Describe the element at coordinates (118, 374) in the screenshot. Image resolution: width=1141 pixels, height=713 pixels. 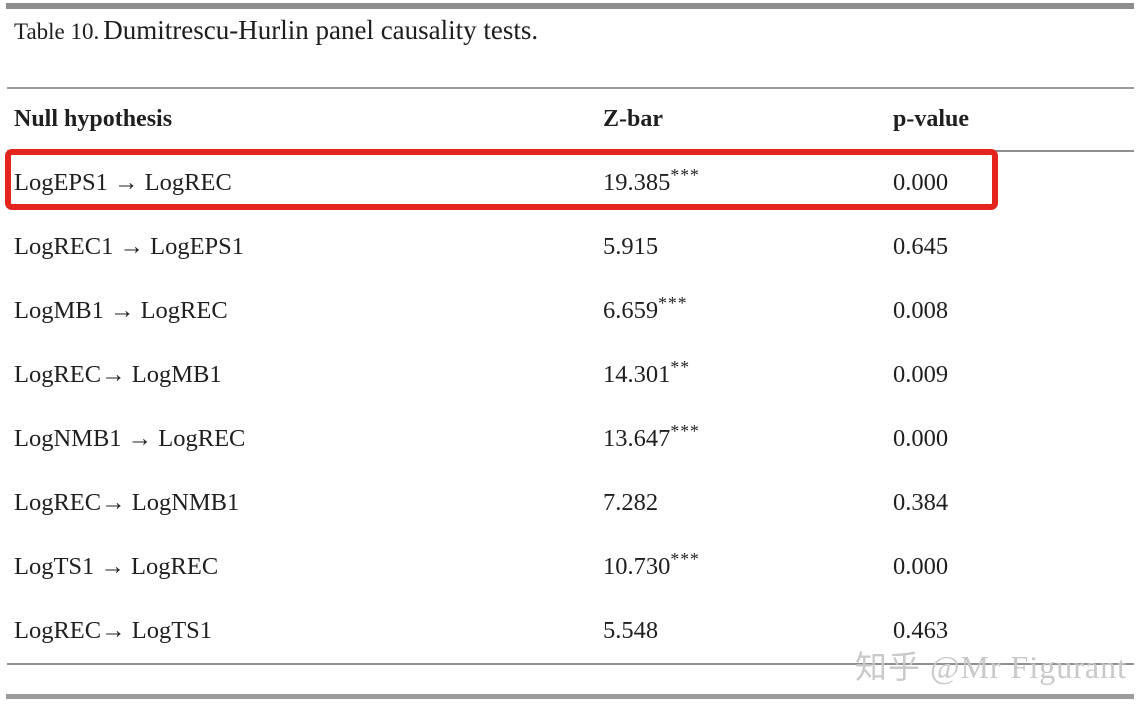
I see `null-hypothesis-cell: LogREC→ LogMB1` at that location.